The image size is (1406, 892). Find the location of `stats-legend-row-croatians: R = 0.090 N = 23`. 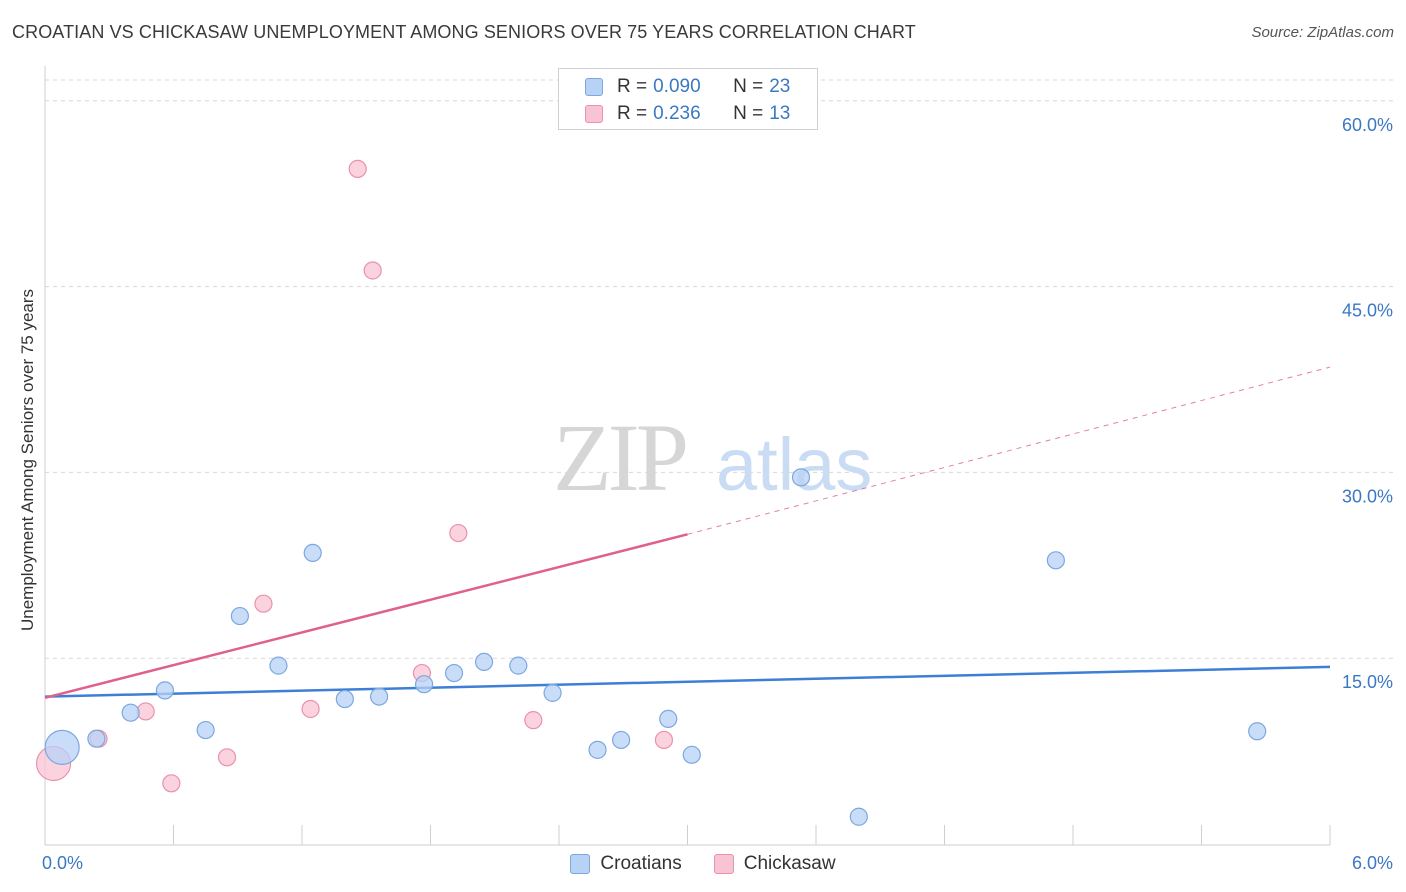

stats-legend-row-croatians: R = 0.090 N = 23 is located at coordinates (687, 87).